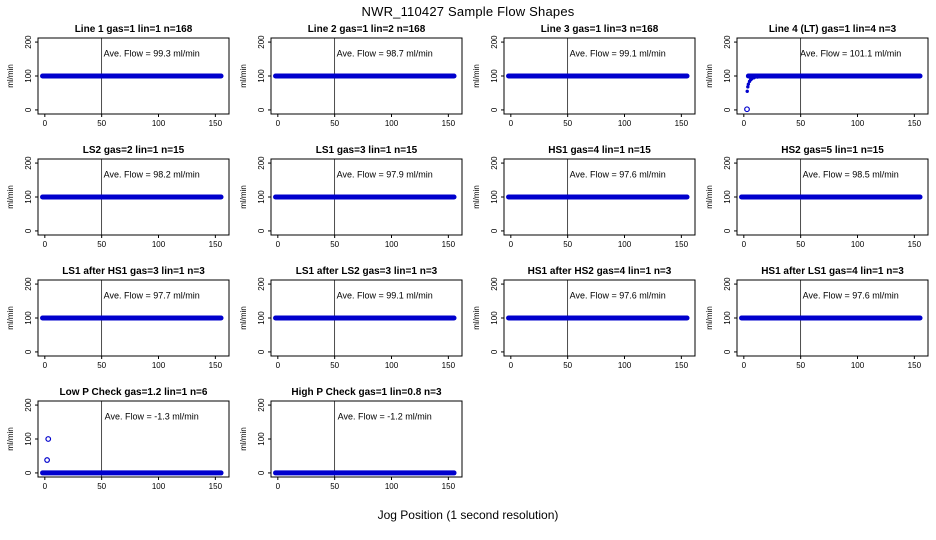 This screenshot has width=936, height=540. Describe the element at coordinates (385, 174) in the screenshot. I see `ave-flow-label: Ave. Flow = 97.9 ml/min` at that location.